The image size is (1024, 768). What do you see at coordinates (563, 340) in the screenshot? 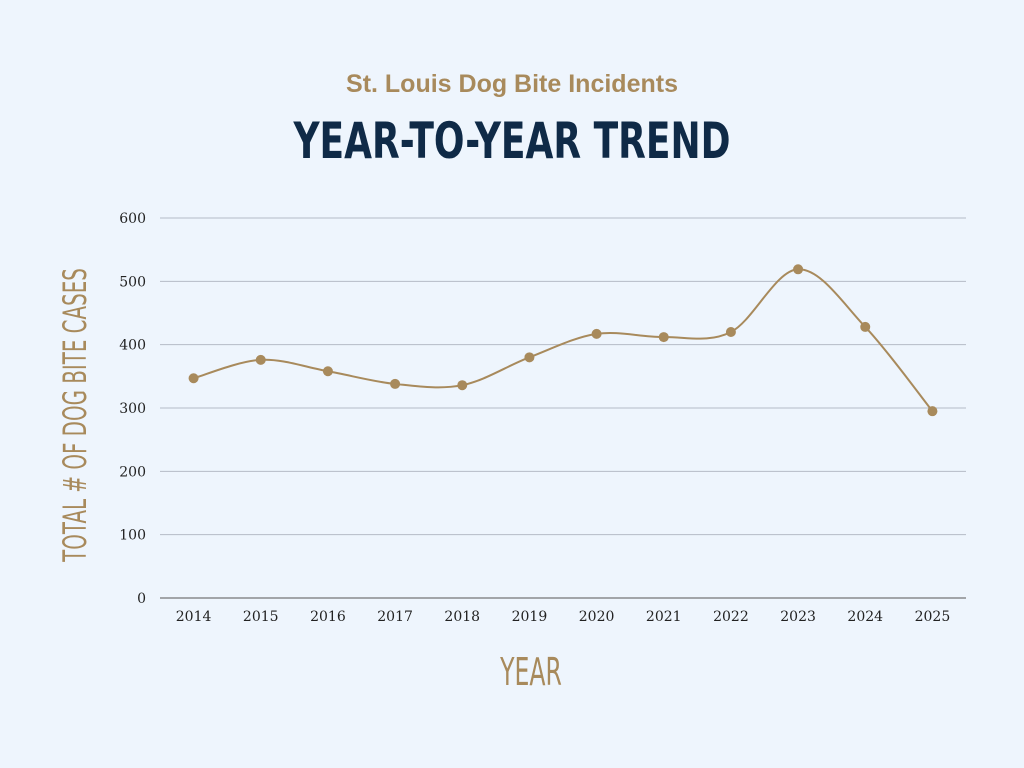
I see `series-line` at bounding box center [563, 340].